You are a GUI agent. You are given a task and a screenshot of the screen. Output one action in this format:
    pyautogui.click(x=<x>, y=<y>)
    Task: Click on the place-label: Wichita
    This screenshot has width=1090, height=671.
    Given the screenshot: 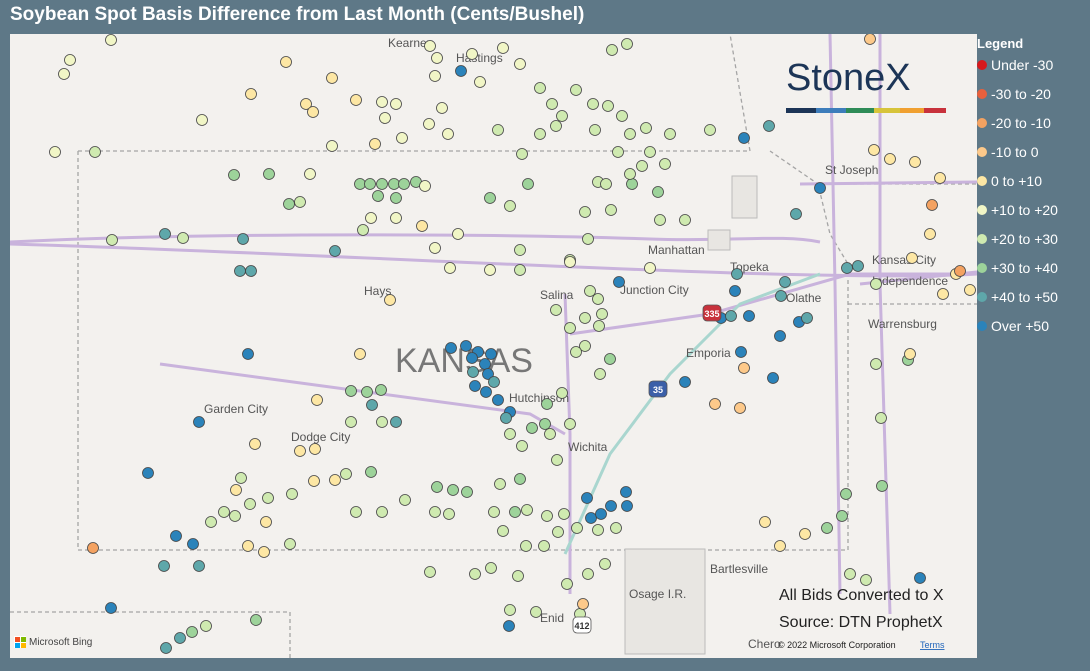 What is the action you would take?
    pyautogui.click(x=588, y=447)
    